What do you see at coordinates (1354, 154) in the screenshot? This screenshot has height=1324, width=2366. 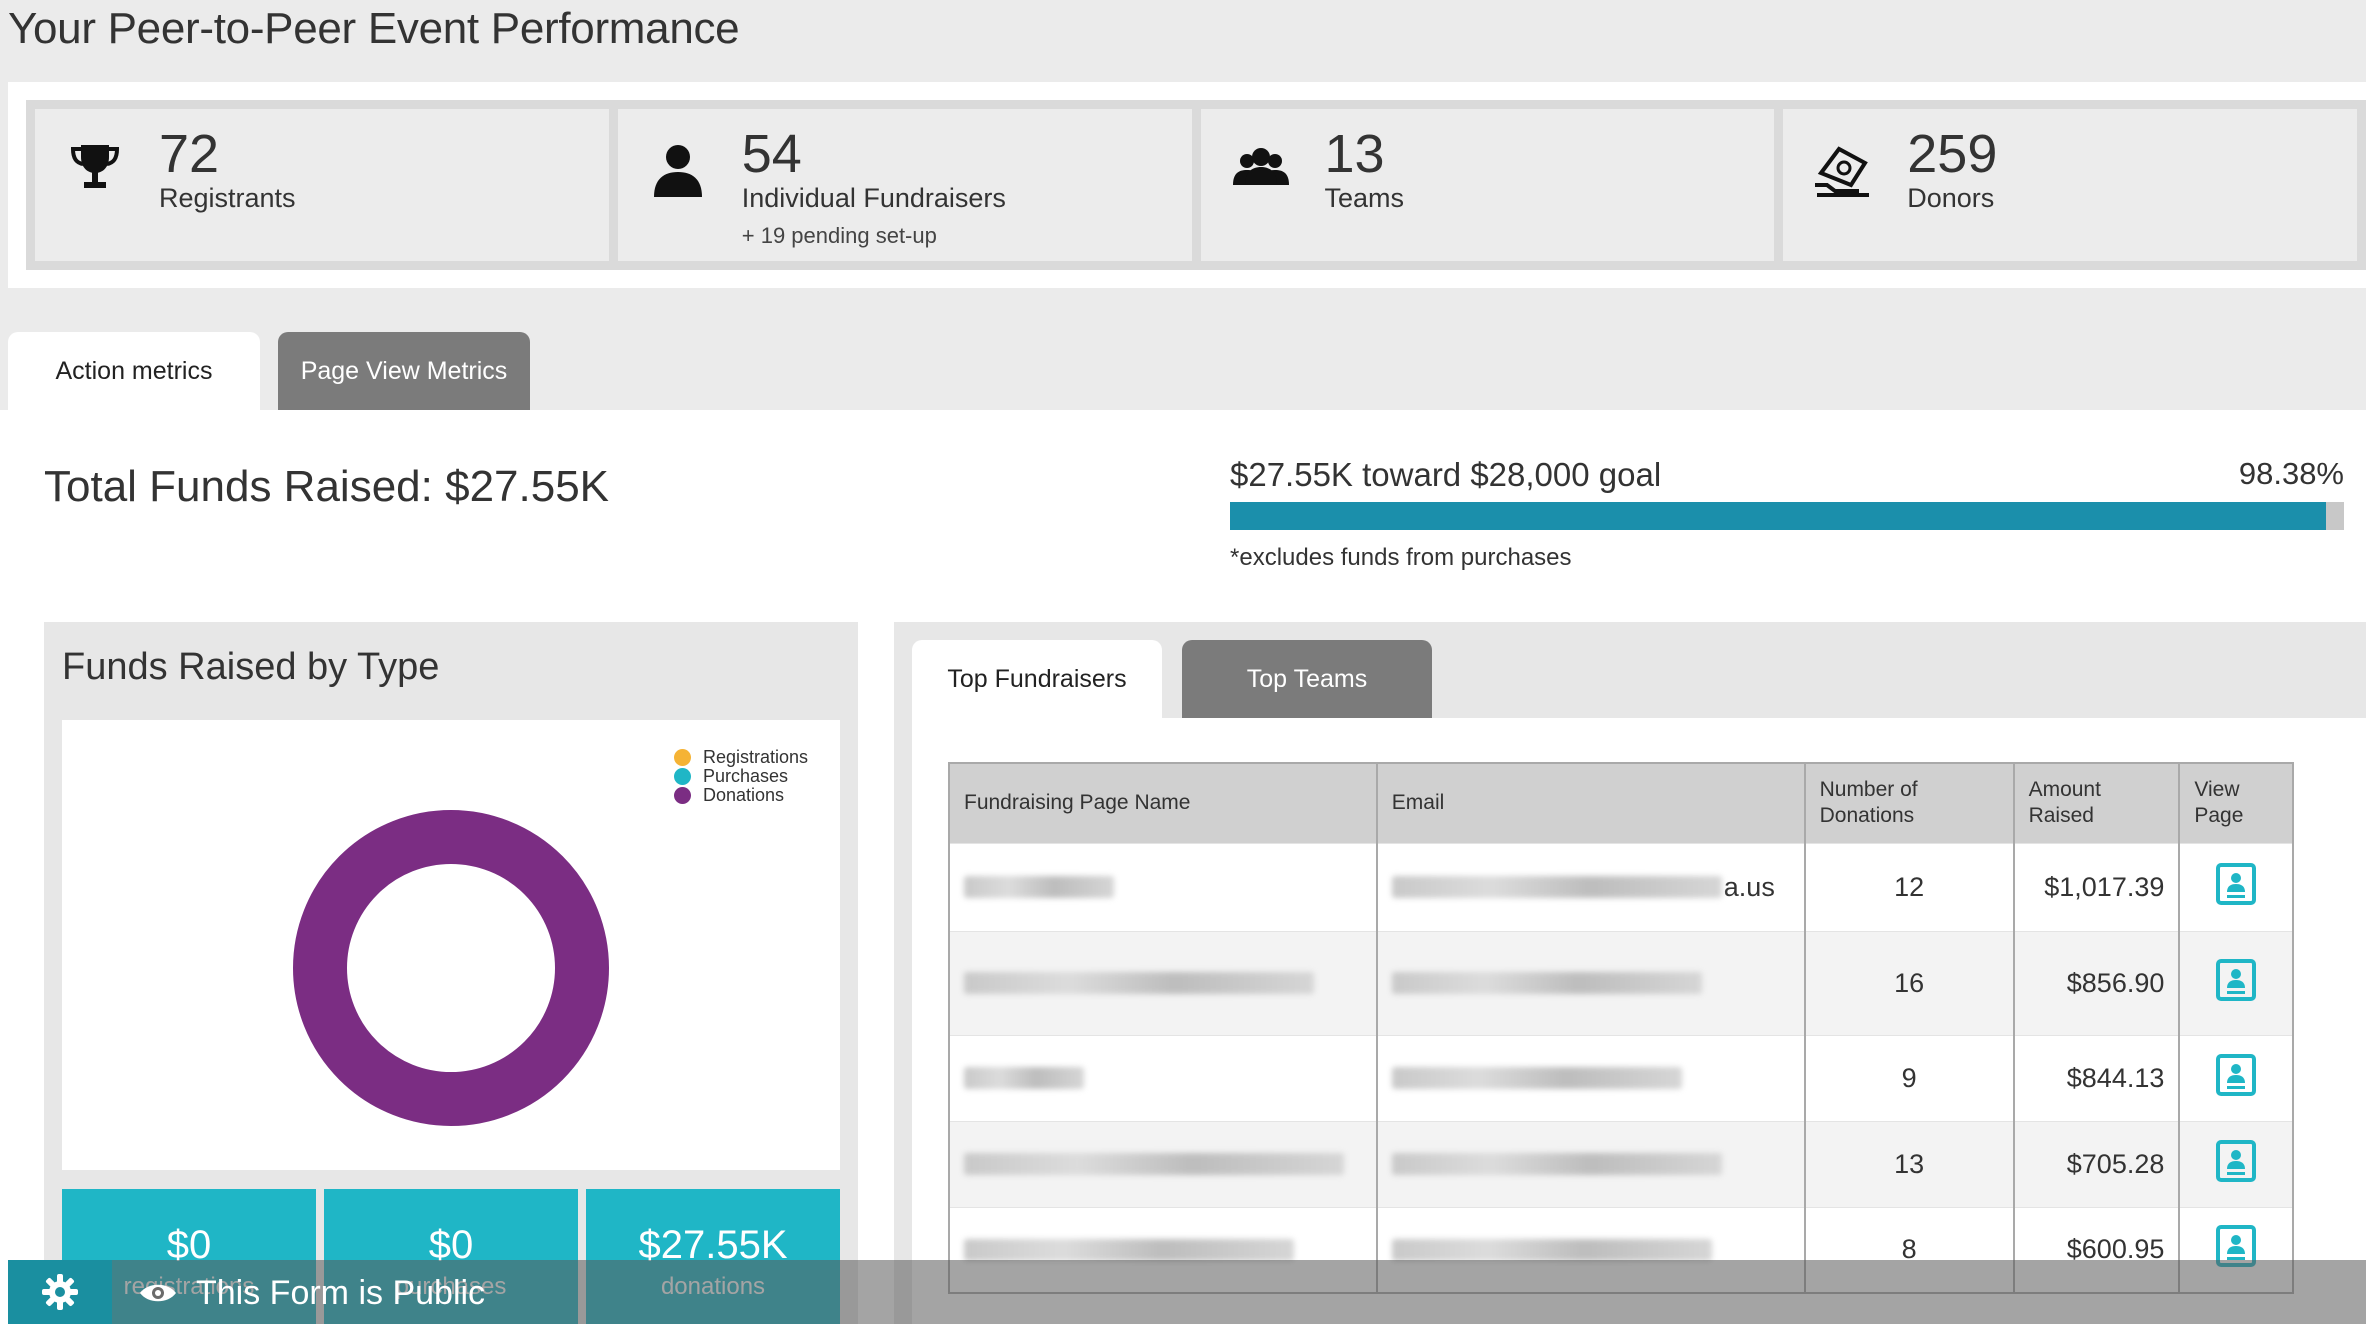 I see `stat-value: 13` at bounding box center [1354, 154].